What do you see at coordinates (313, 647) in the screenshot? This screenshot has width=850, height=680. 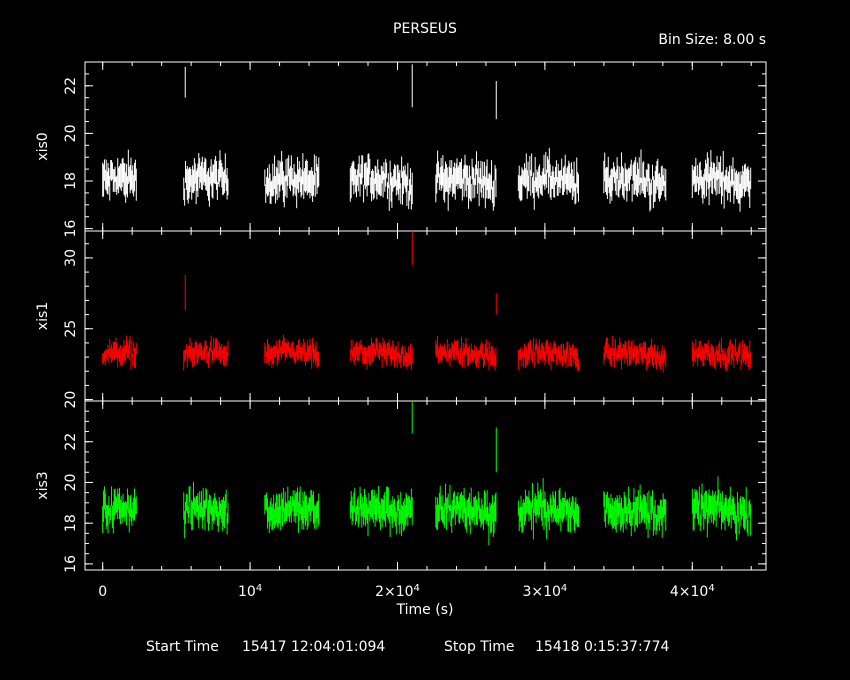 I see `footer-start-value: 15417 12:04:01:094` at bounding box center [313, 647].